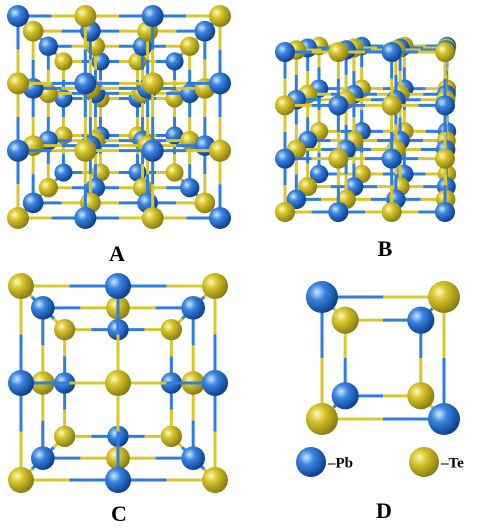  Describe the element at coordinates (452, 463) in the screenshot. I see `legend-label: –Te` at that location.